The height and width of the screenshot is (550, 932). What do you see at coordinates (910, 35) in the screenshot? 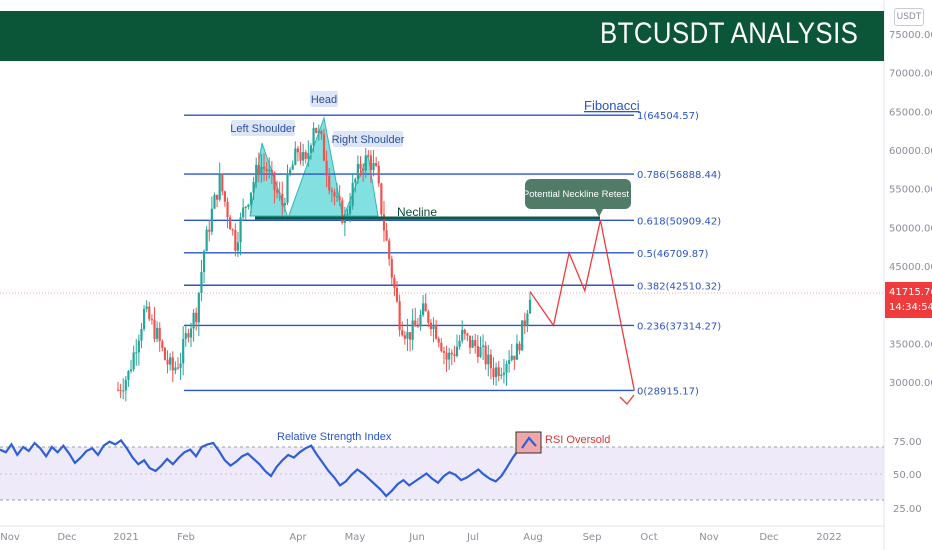
I see `price-tick-label: 75000.00` at bounding box center [910, 35].